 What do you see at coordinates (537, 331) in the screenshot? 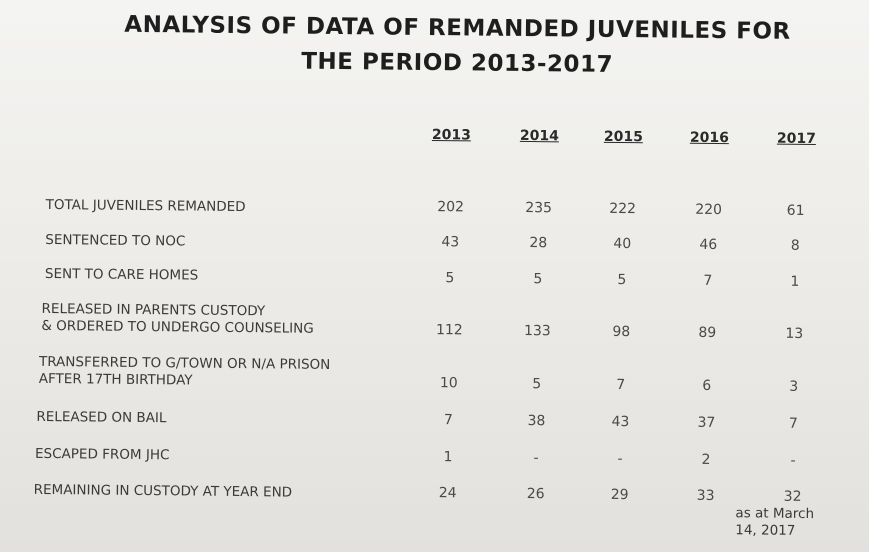
I see `table-cell: 133` at bounding box center [537, 331].